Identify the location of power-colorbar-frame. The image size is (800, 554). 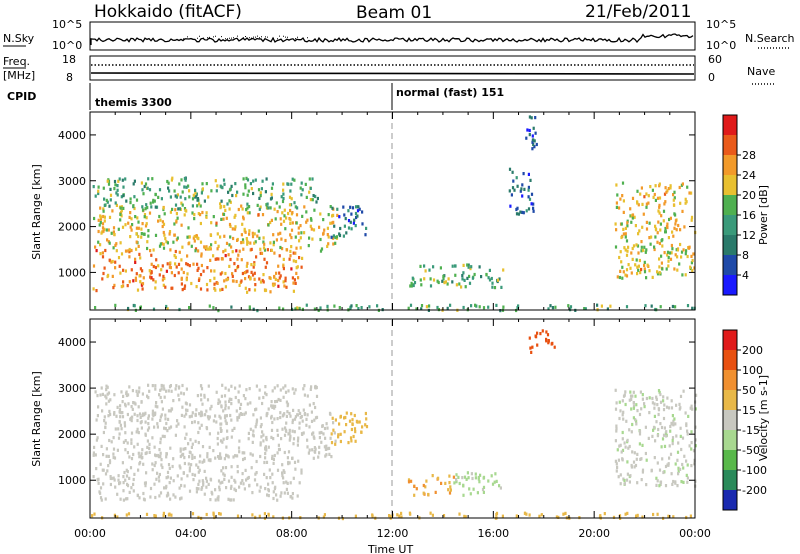
(730, 205).